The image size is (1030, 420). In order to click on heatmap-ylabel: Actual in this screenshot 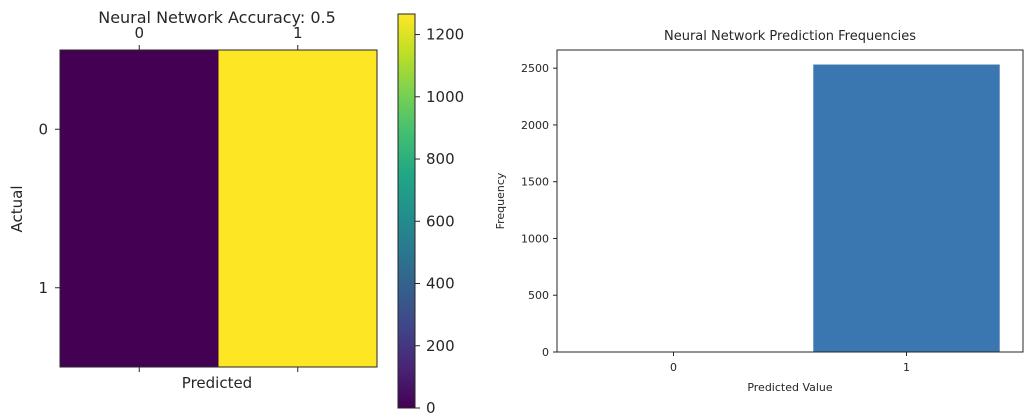, I will do `click(17, 209)`.